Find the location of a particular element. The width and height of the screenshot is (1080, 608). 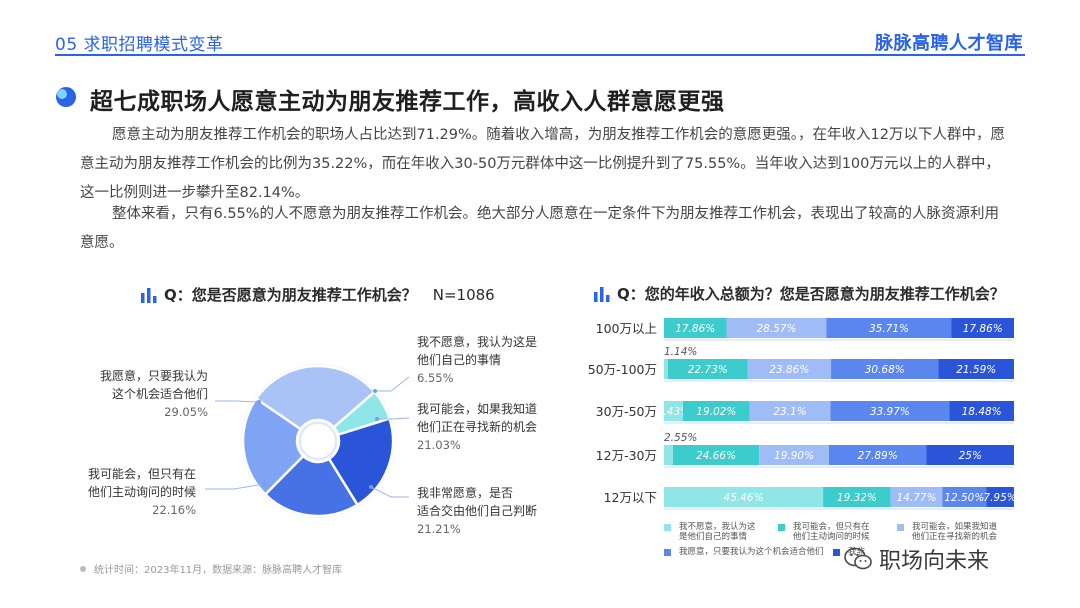

bar-data-label: 12.50% is located at coordinates (964, 498).